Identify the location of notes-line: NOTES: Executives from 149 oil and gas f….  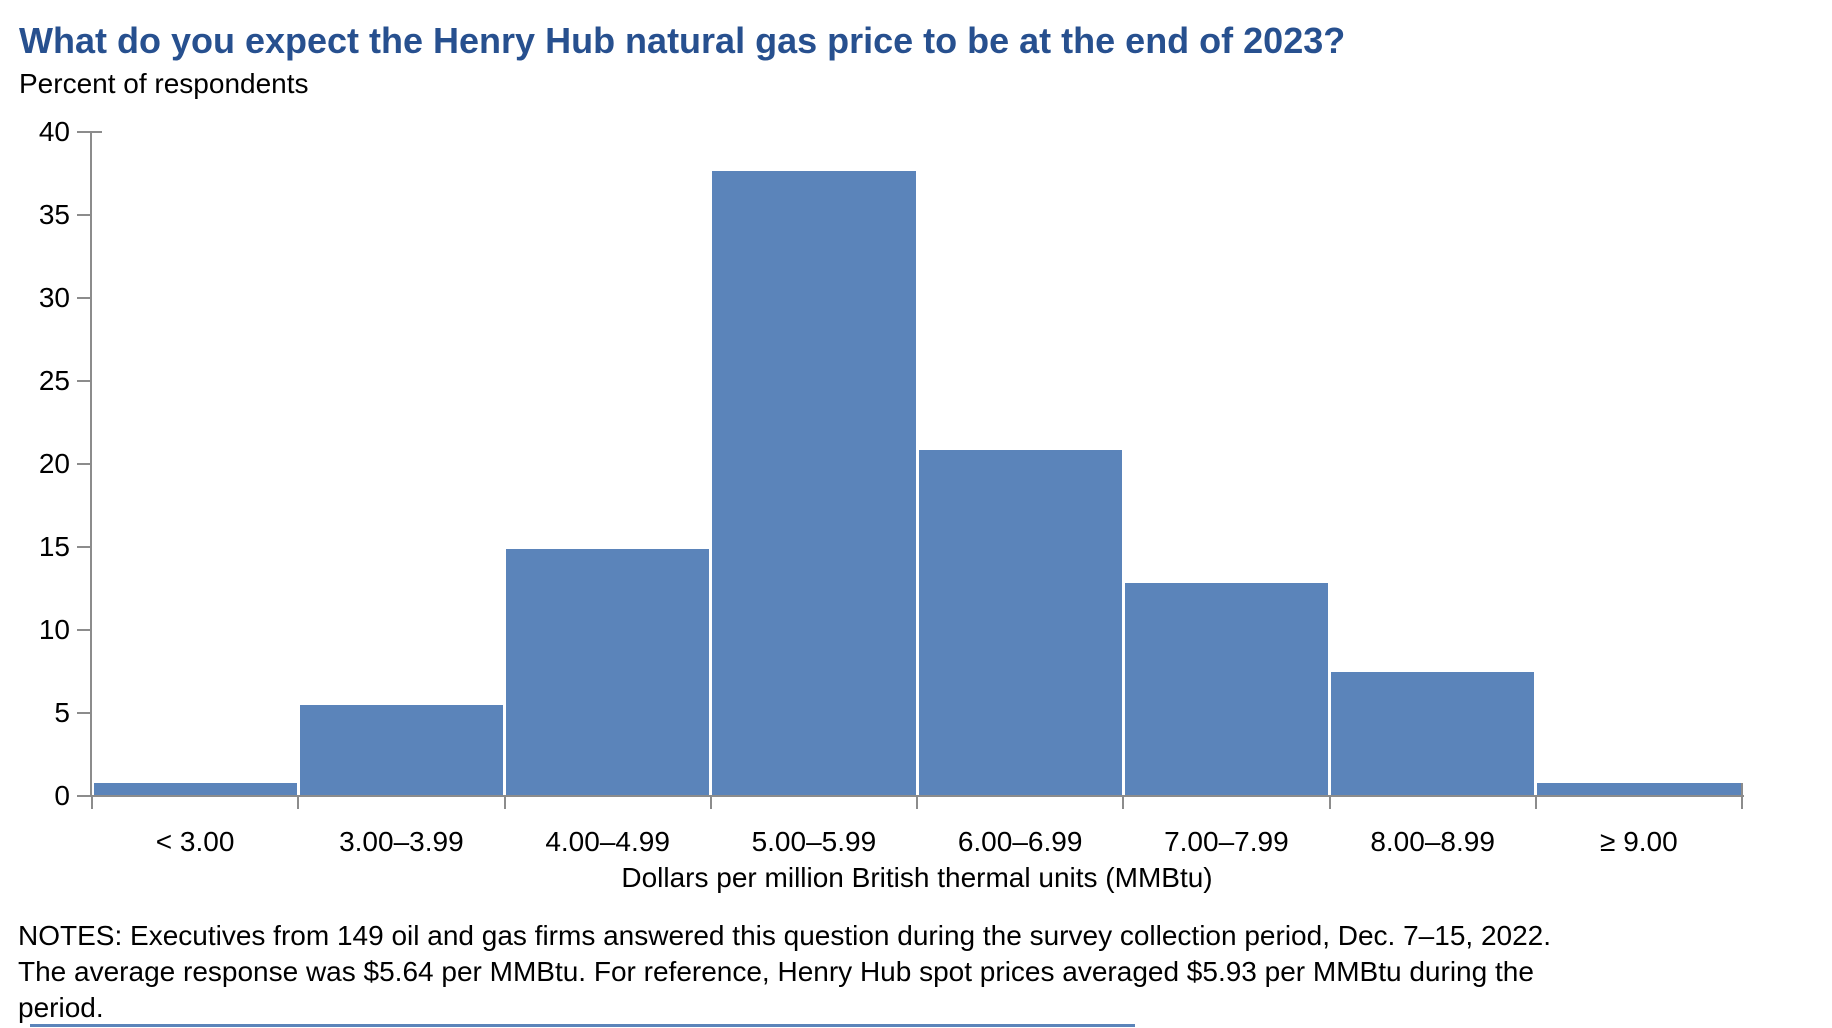
(785, 935).